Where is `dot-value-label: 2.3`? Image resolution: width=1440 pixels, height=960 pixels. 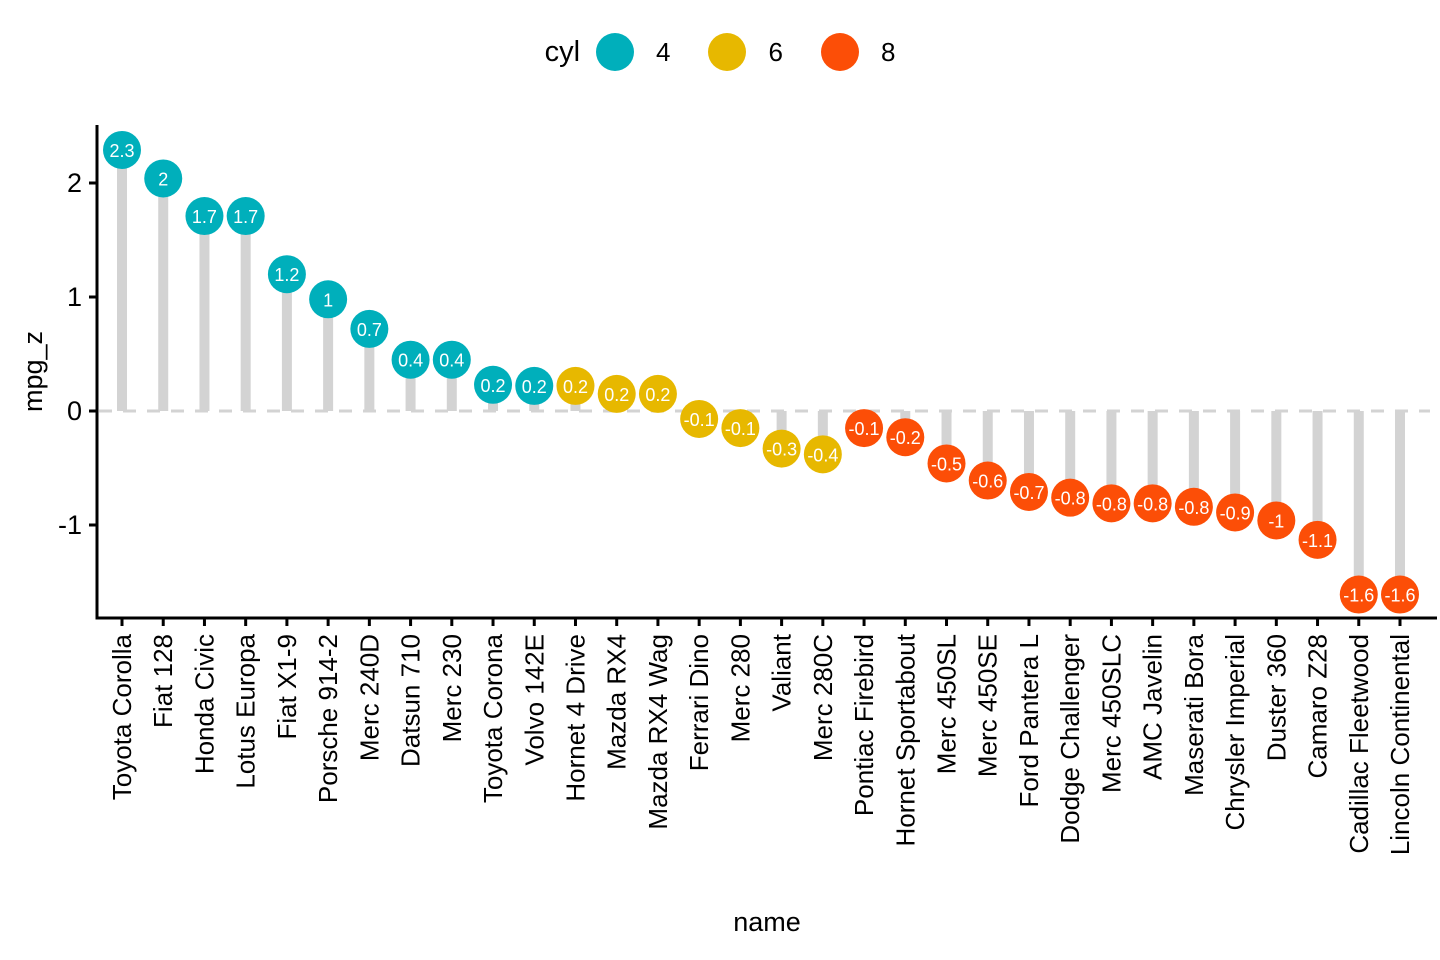
dot-value-label: 2.3 is located at coordinates (121, 151).